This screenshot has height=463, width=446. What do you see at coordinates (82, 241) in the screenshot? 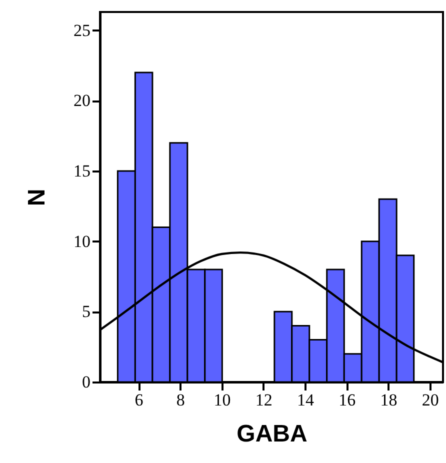
I see `y-tick-label: 10` at bounding box center [82, 241].